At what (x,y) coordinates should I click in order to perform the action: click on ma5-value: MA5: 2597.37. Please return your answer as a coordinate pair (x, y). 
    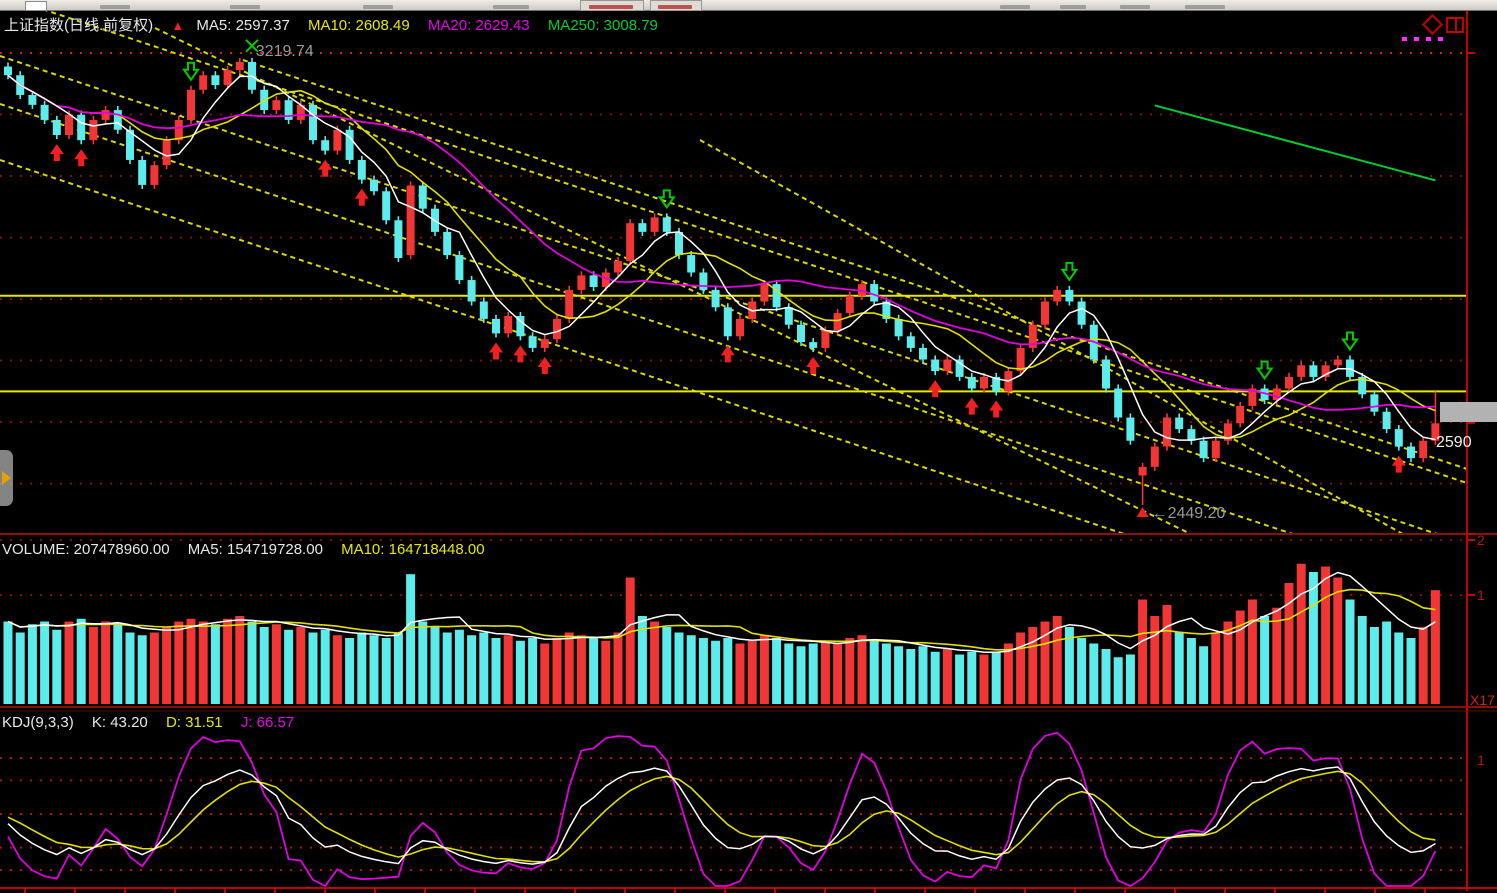
    Looking at the image, I should click on (243, 25).